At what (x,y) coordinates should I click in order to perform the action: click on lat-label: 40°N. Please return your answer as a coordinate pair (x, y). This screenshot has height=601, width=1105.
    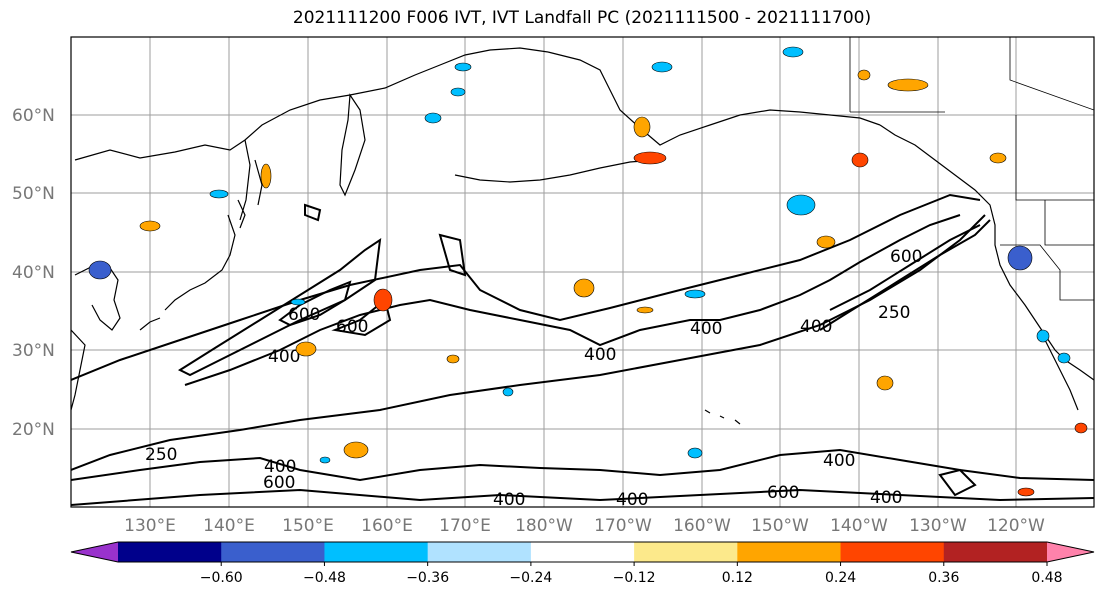
    Looking at the image, I should click on (33, 273).